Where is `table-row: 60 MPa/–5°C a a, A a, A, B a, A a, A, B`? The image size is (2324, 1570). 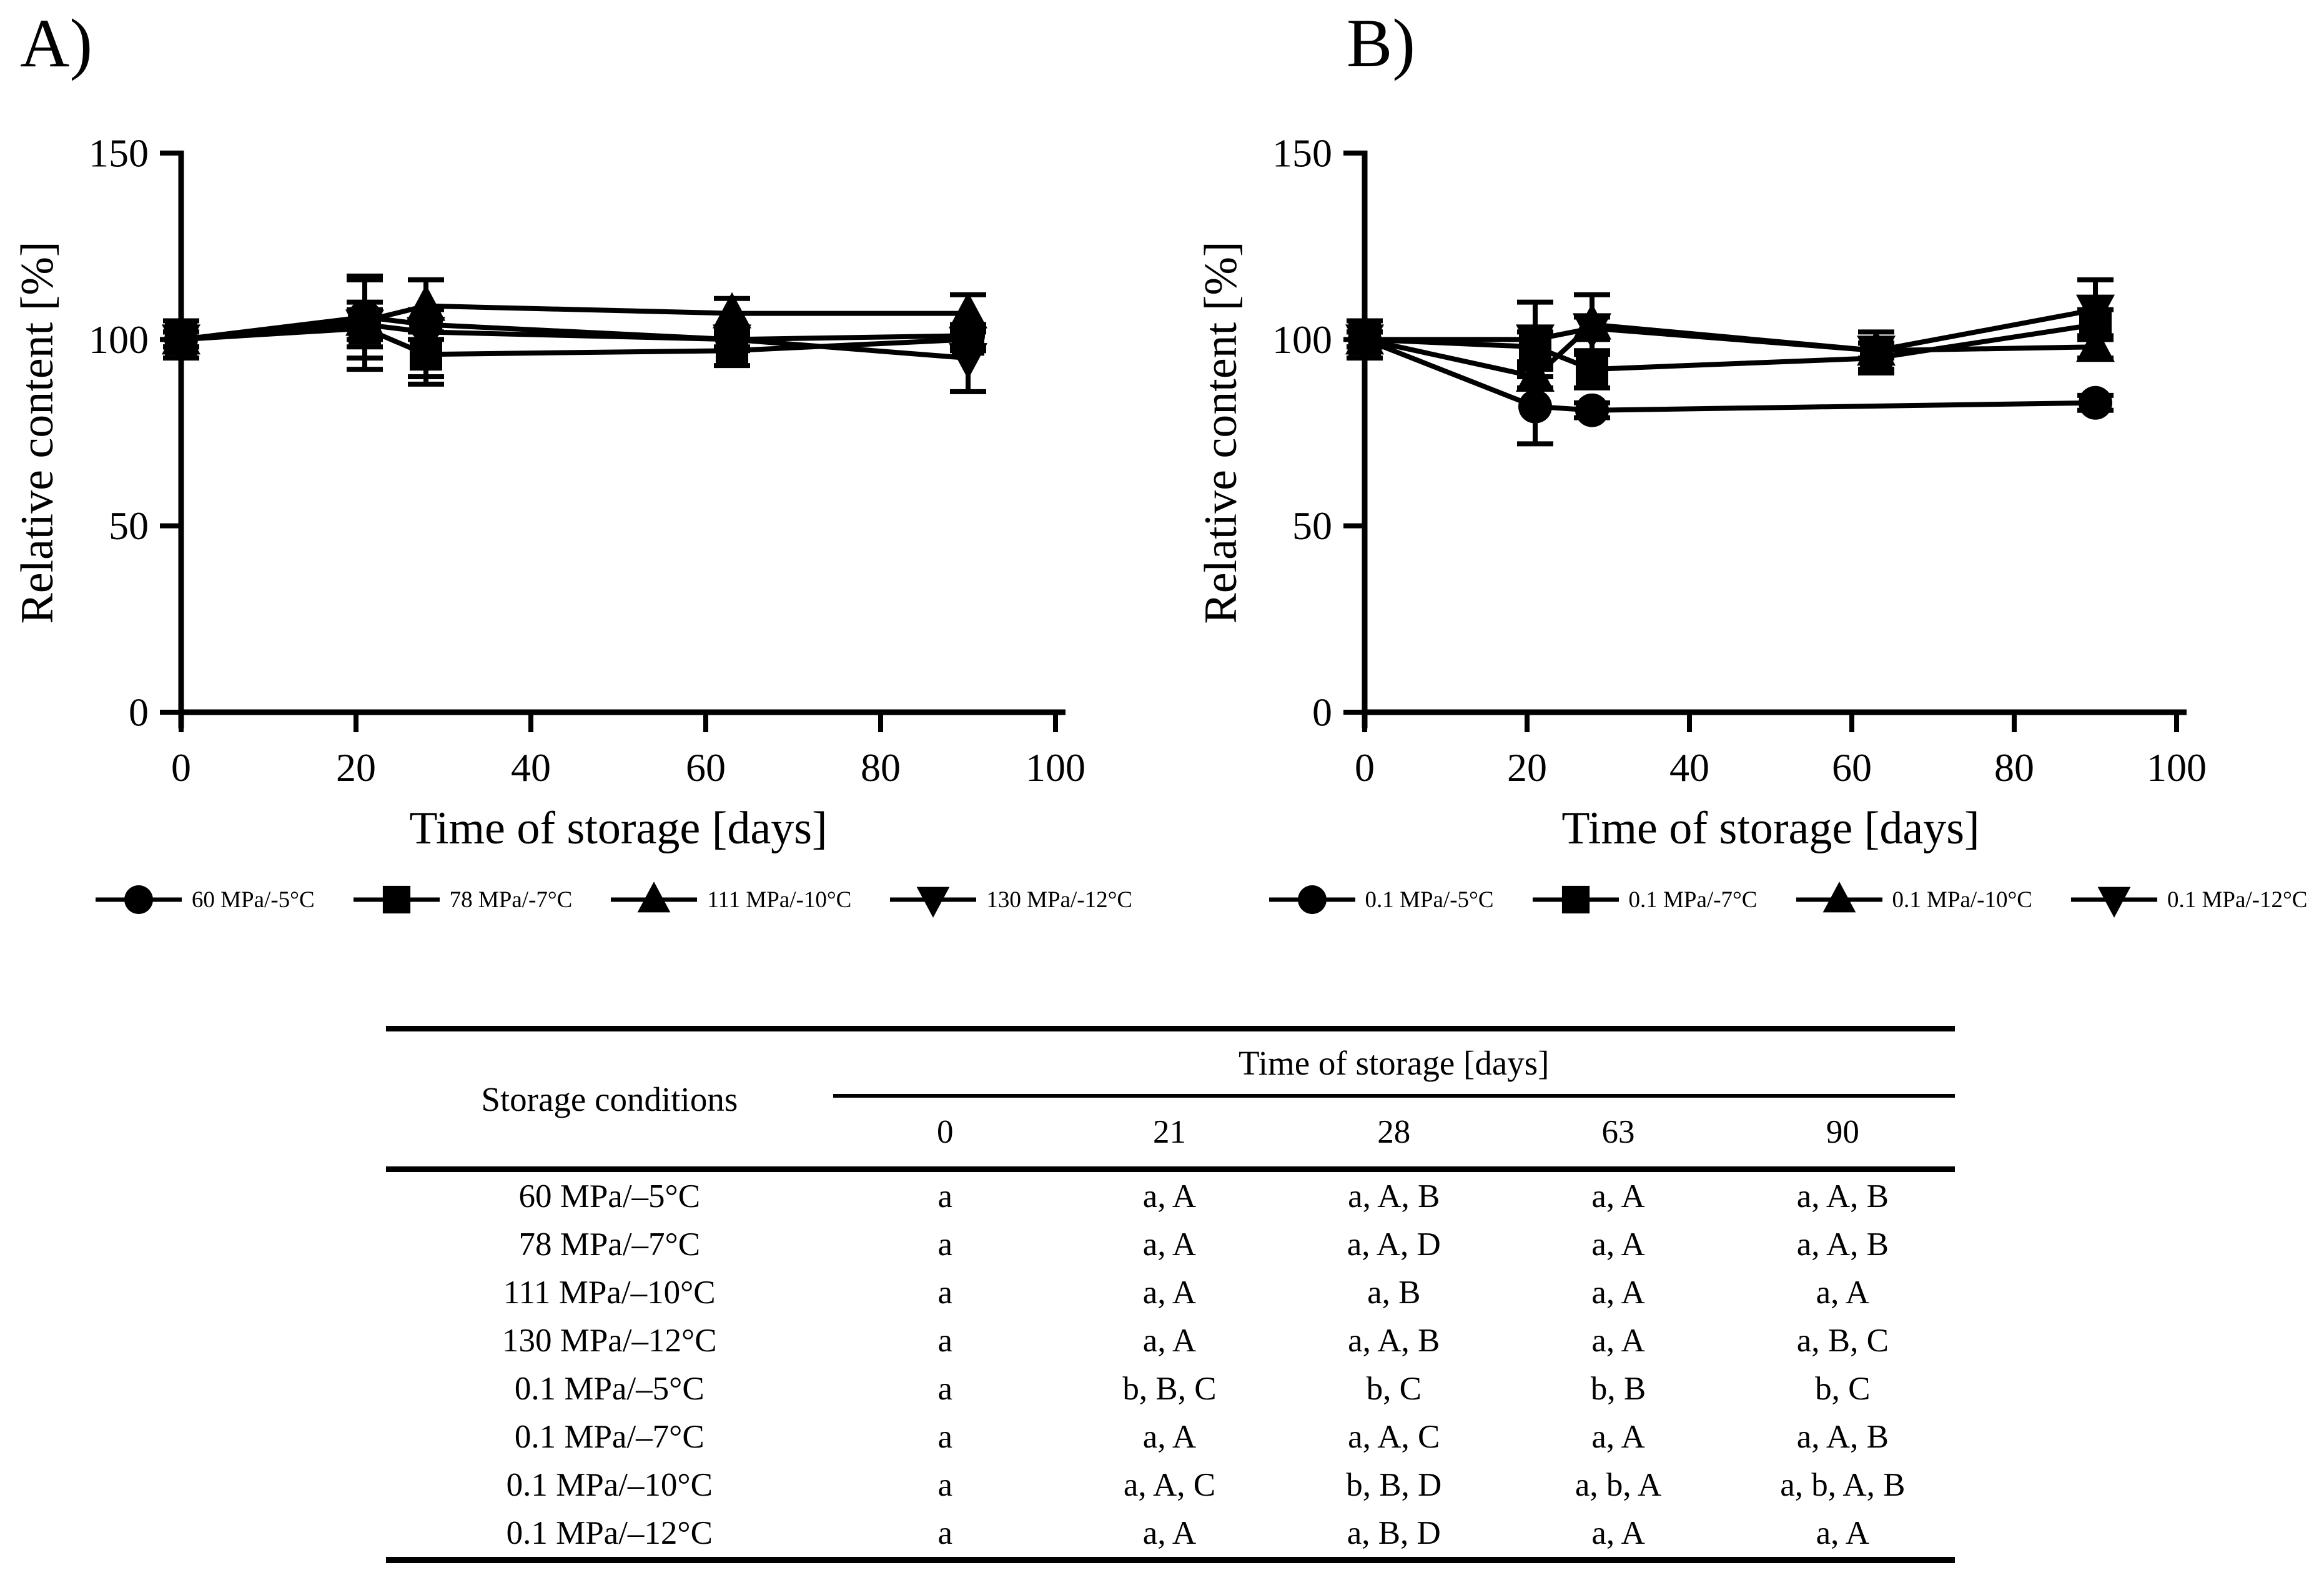 table-row: 60 MPa/–5°C a a, A a, A, B a, A a, A, B is located at coordinates (1170, 1195).